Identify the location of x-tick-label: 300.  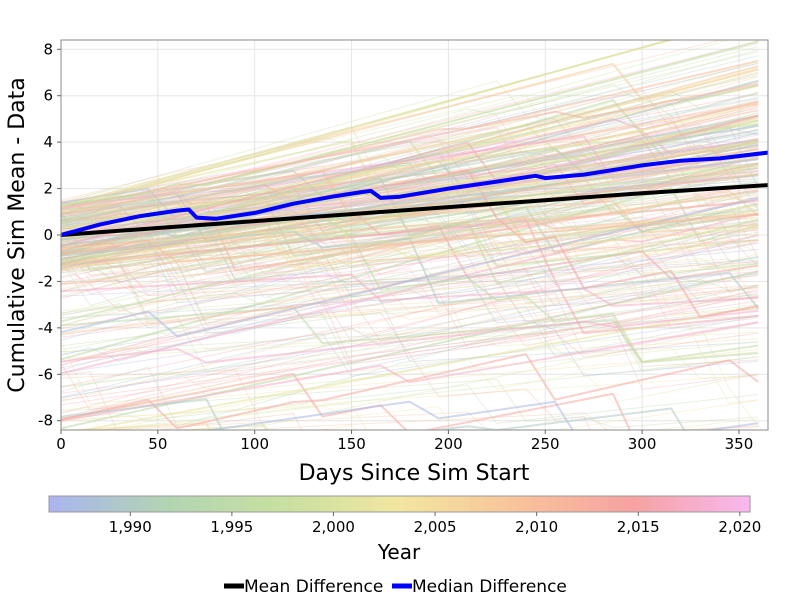
(642, 444).